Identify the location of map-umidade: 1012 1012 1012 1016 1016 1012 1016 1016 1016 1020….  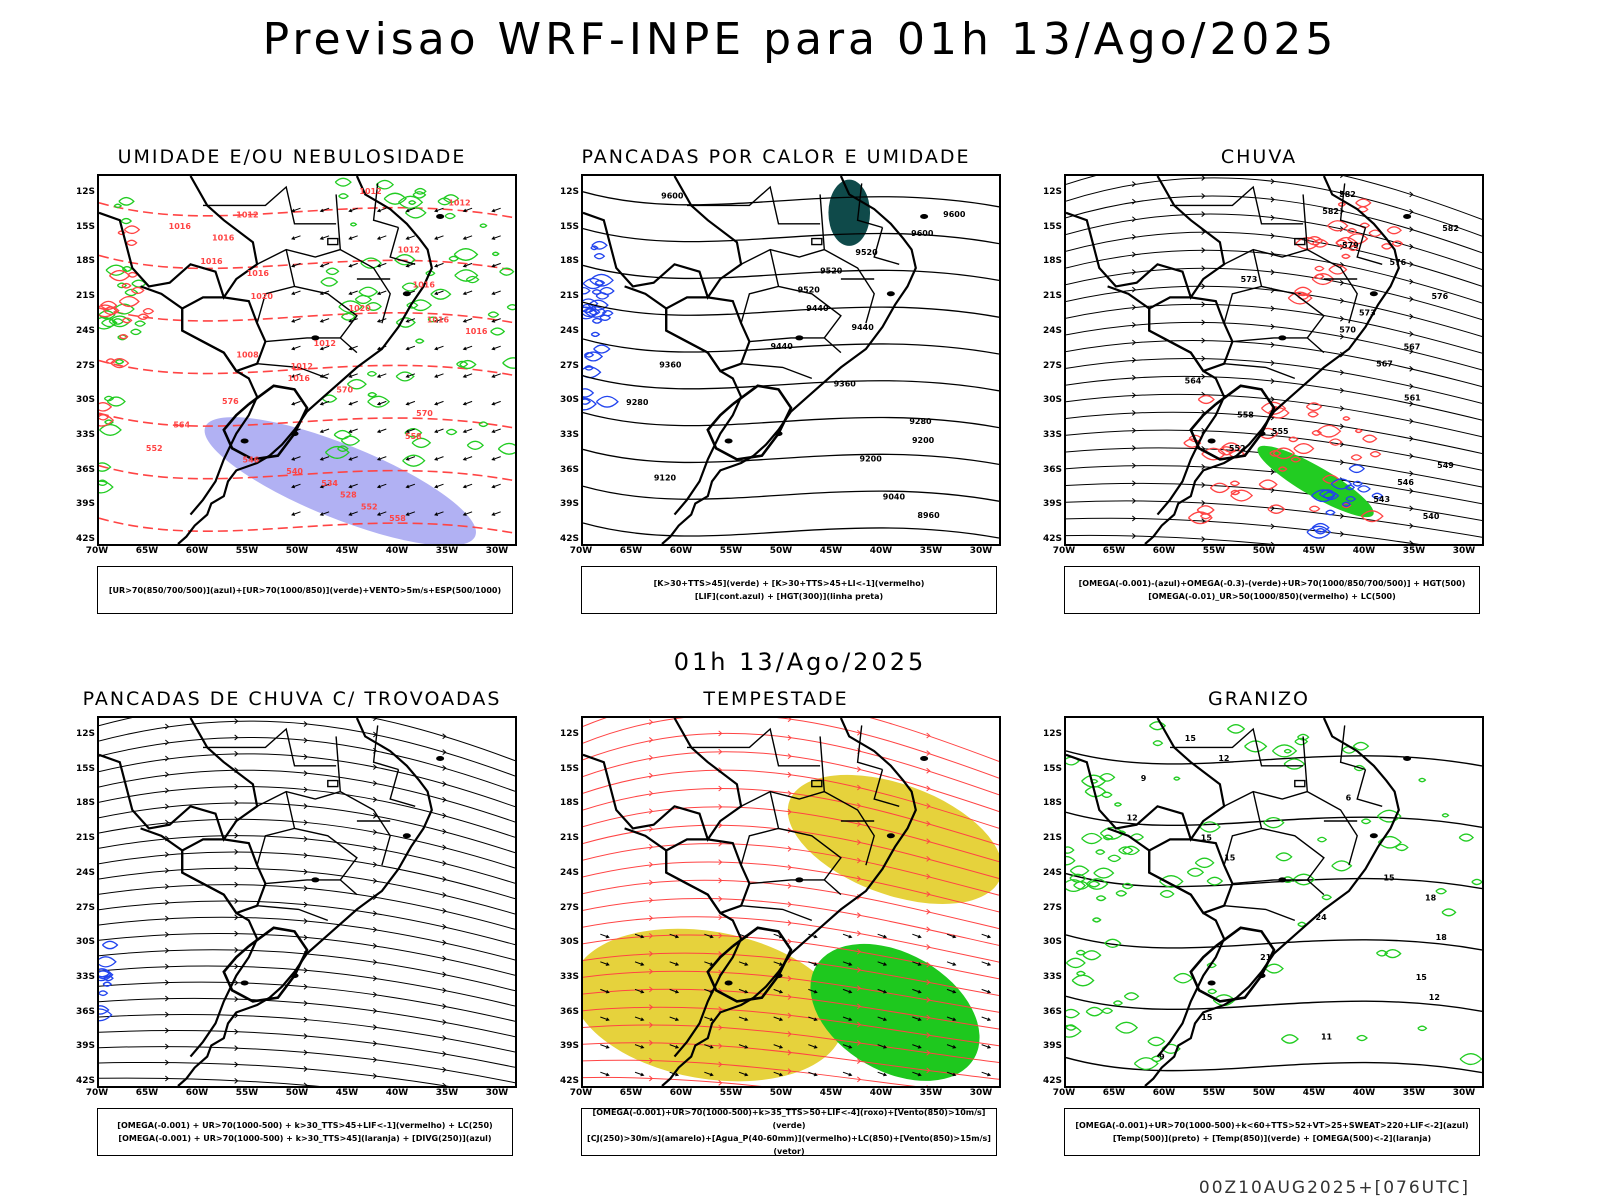
(307, 360).